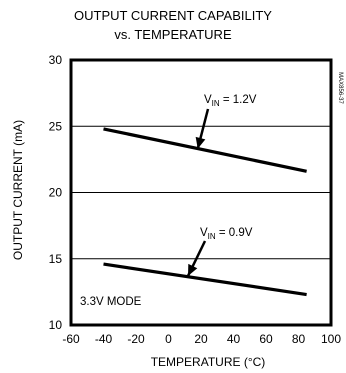 Image resolution: width=346 pixels, height=373 pixels. Describe the element at coordinates (198, 192) in the screenshot. I see `annotation-layer` at that location.